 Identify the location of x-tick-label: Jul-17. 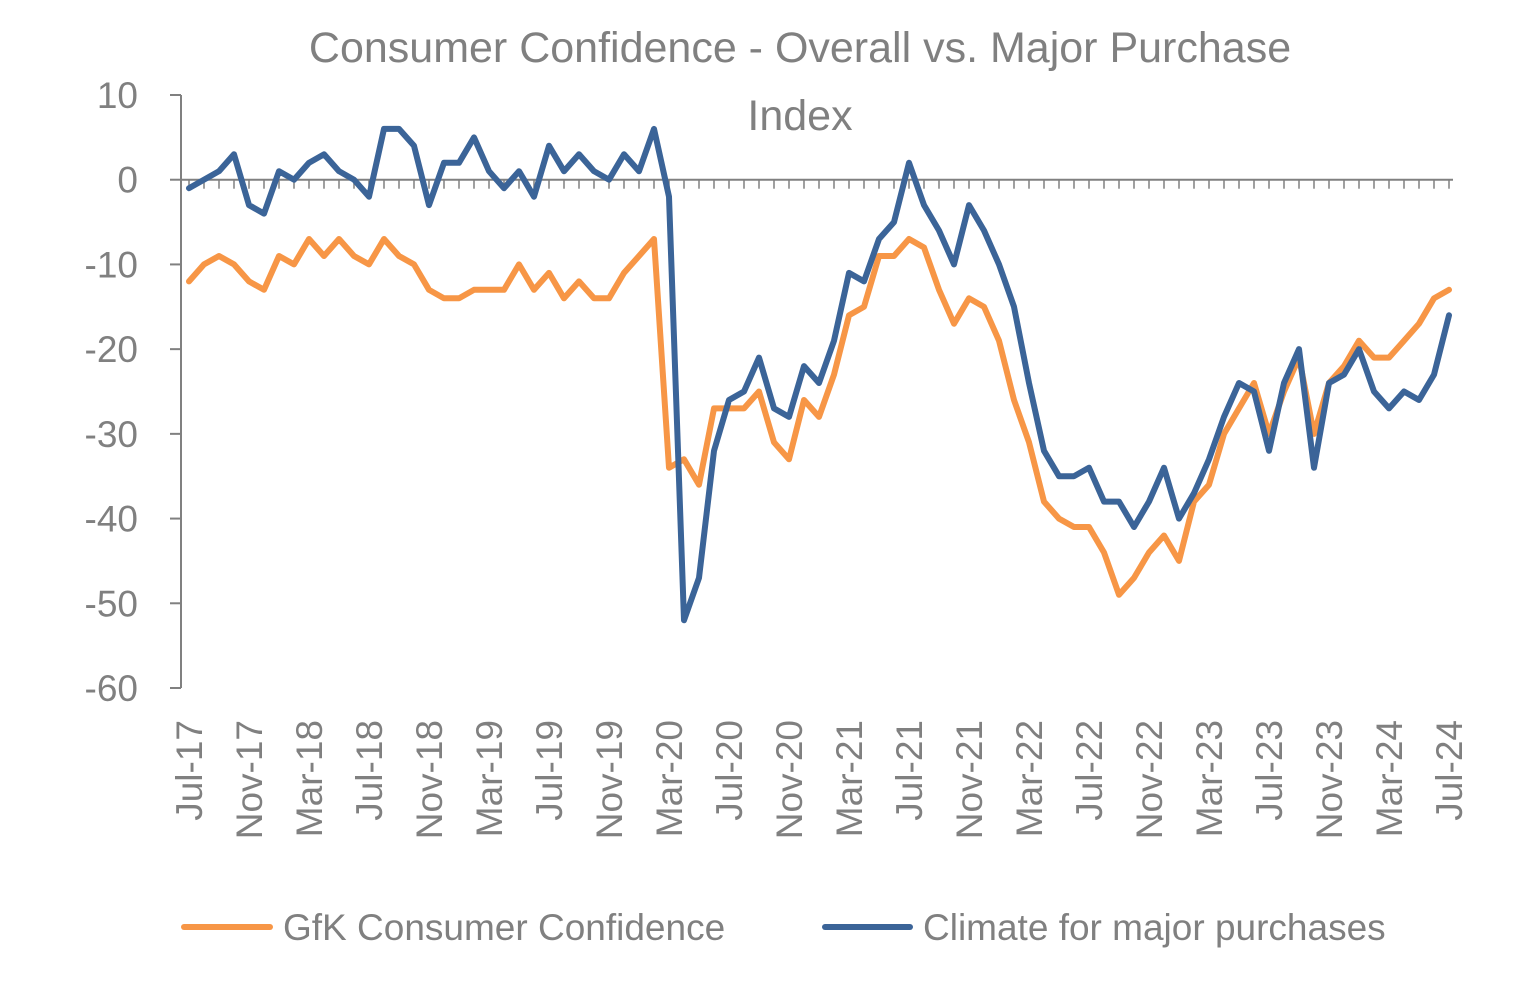
(189, 770).